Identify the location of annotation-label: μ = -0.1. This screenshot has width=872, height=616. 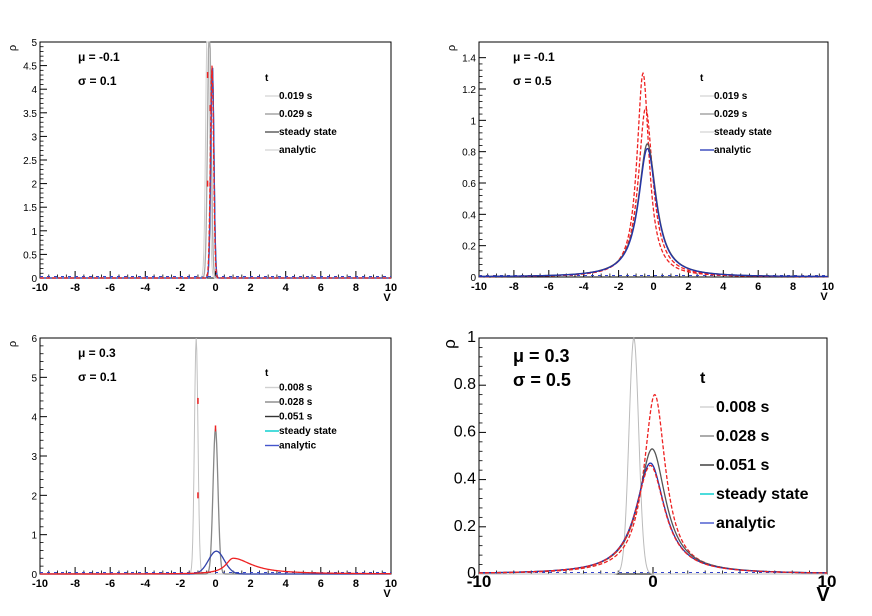
(99, 57).